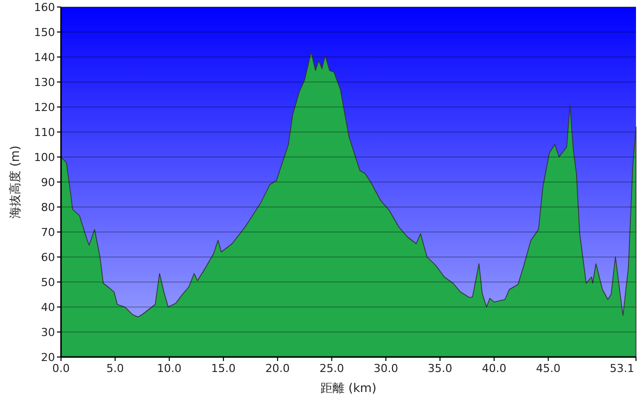  I want to click on y-tick-label: 60, so click(48, 257).